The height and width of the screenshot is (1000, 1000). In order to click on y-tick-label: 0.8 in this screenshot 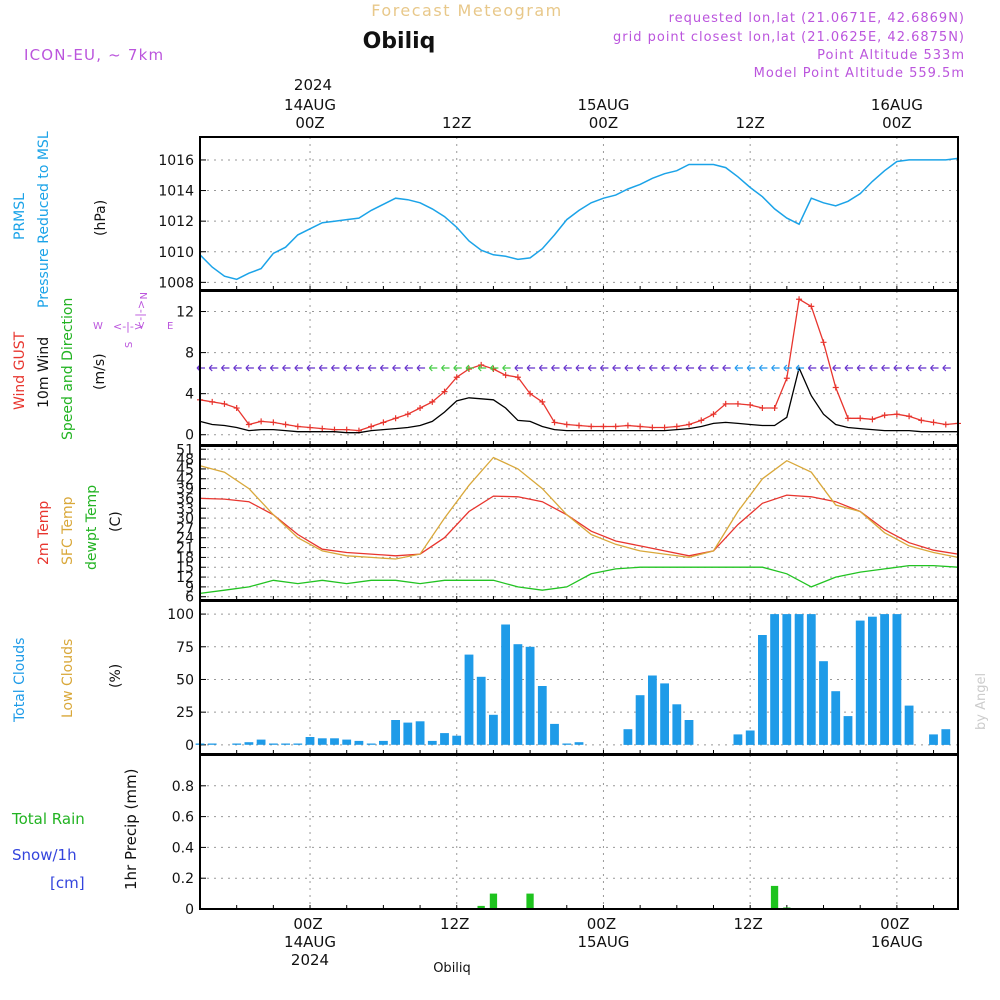, I will do `click(183, 787)`.